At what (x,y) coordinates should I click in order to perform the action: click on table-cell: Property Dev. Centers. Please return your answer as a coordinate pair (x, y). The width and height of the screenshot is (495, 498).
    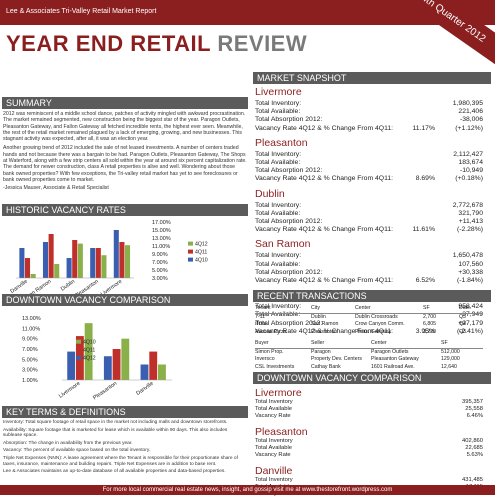
    Looking at the image, I should click on (336, 359).